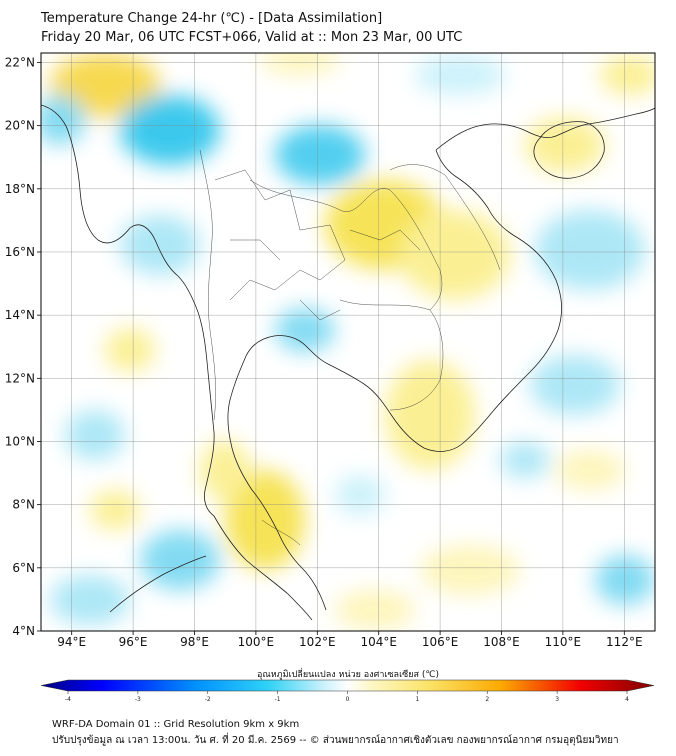 This screenshot has height=756, width=676. Describe the element at coordinates (487, 699) in the screenshot. I see `colorbar-tick-label: 2` at that location.